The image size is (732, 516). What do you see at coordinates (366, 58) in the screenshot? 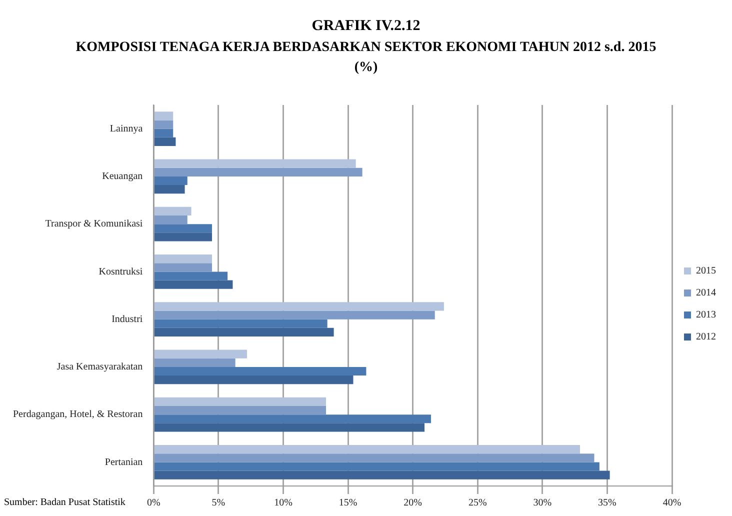
I see `chart-subtitle: KOMPOSISI TENAGA KERJA BERDASARKAN SEKTOR EKONOMI TAHUN 2012 s.d. 2015 (%)` at bounding box center [366, 58].